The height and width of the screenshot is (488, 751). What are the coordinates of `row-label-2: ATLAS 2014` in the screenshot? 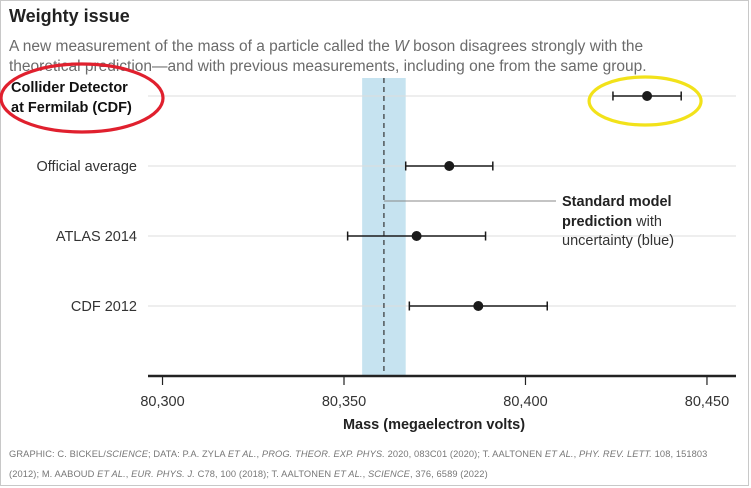 It's located at (96, 237).